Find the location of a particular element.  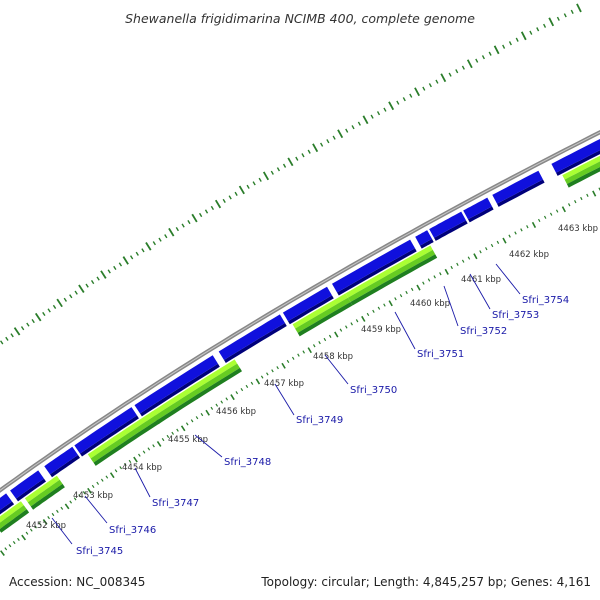

gene-label: Sfri_3747 is located at coordinates (175, 503).